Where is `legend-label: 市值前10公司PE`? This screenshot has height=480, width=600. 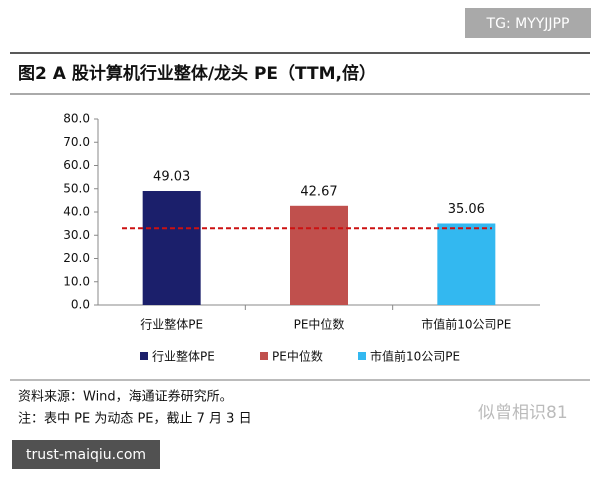 legend-label: 市值前10公司PE is located at coordinates (415, 356).